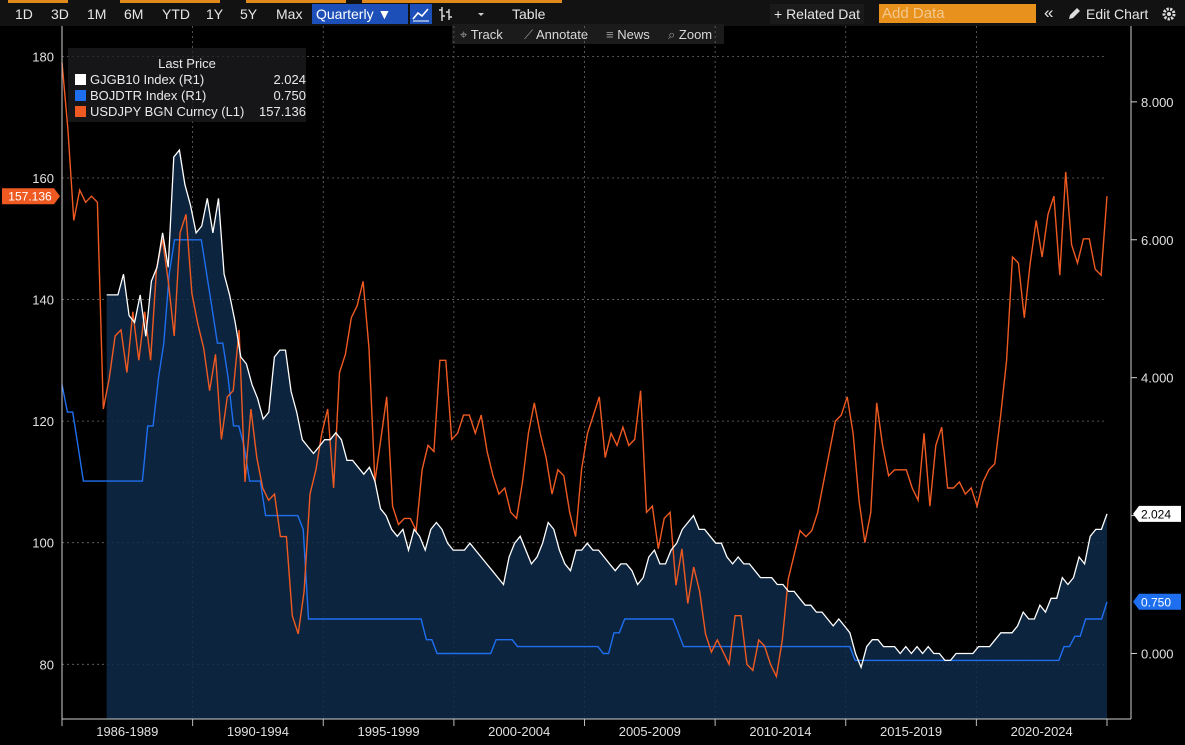 The image size is (1185, 745). Describe the element at coordinates (258, 731) in the screenshot. I see `x-tick-label: 1990-1994` at that location.